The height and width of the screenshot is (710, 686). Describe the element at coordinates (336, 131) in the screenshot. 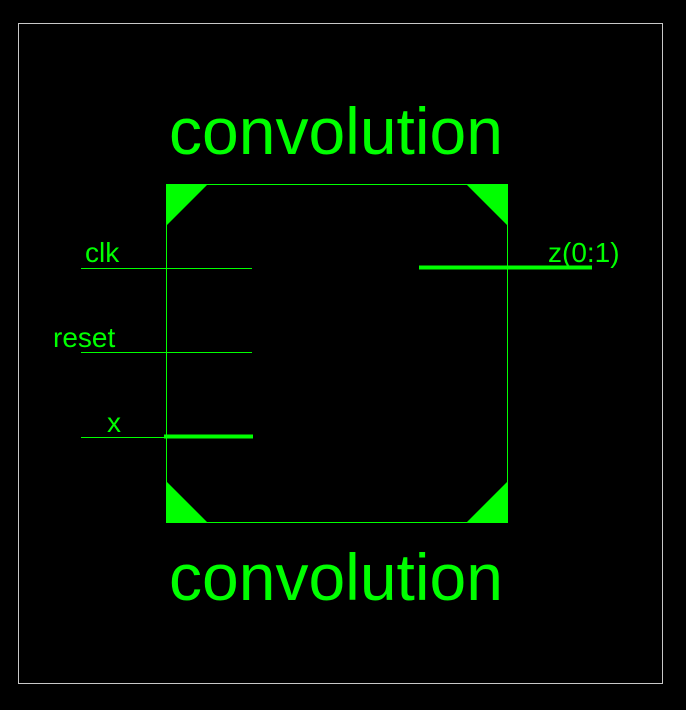

I see `component-name-top: convolution` at that location.